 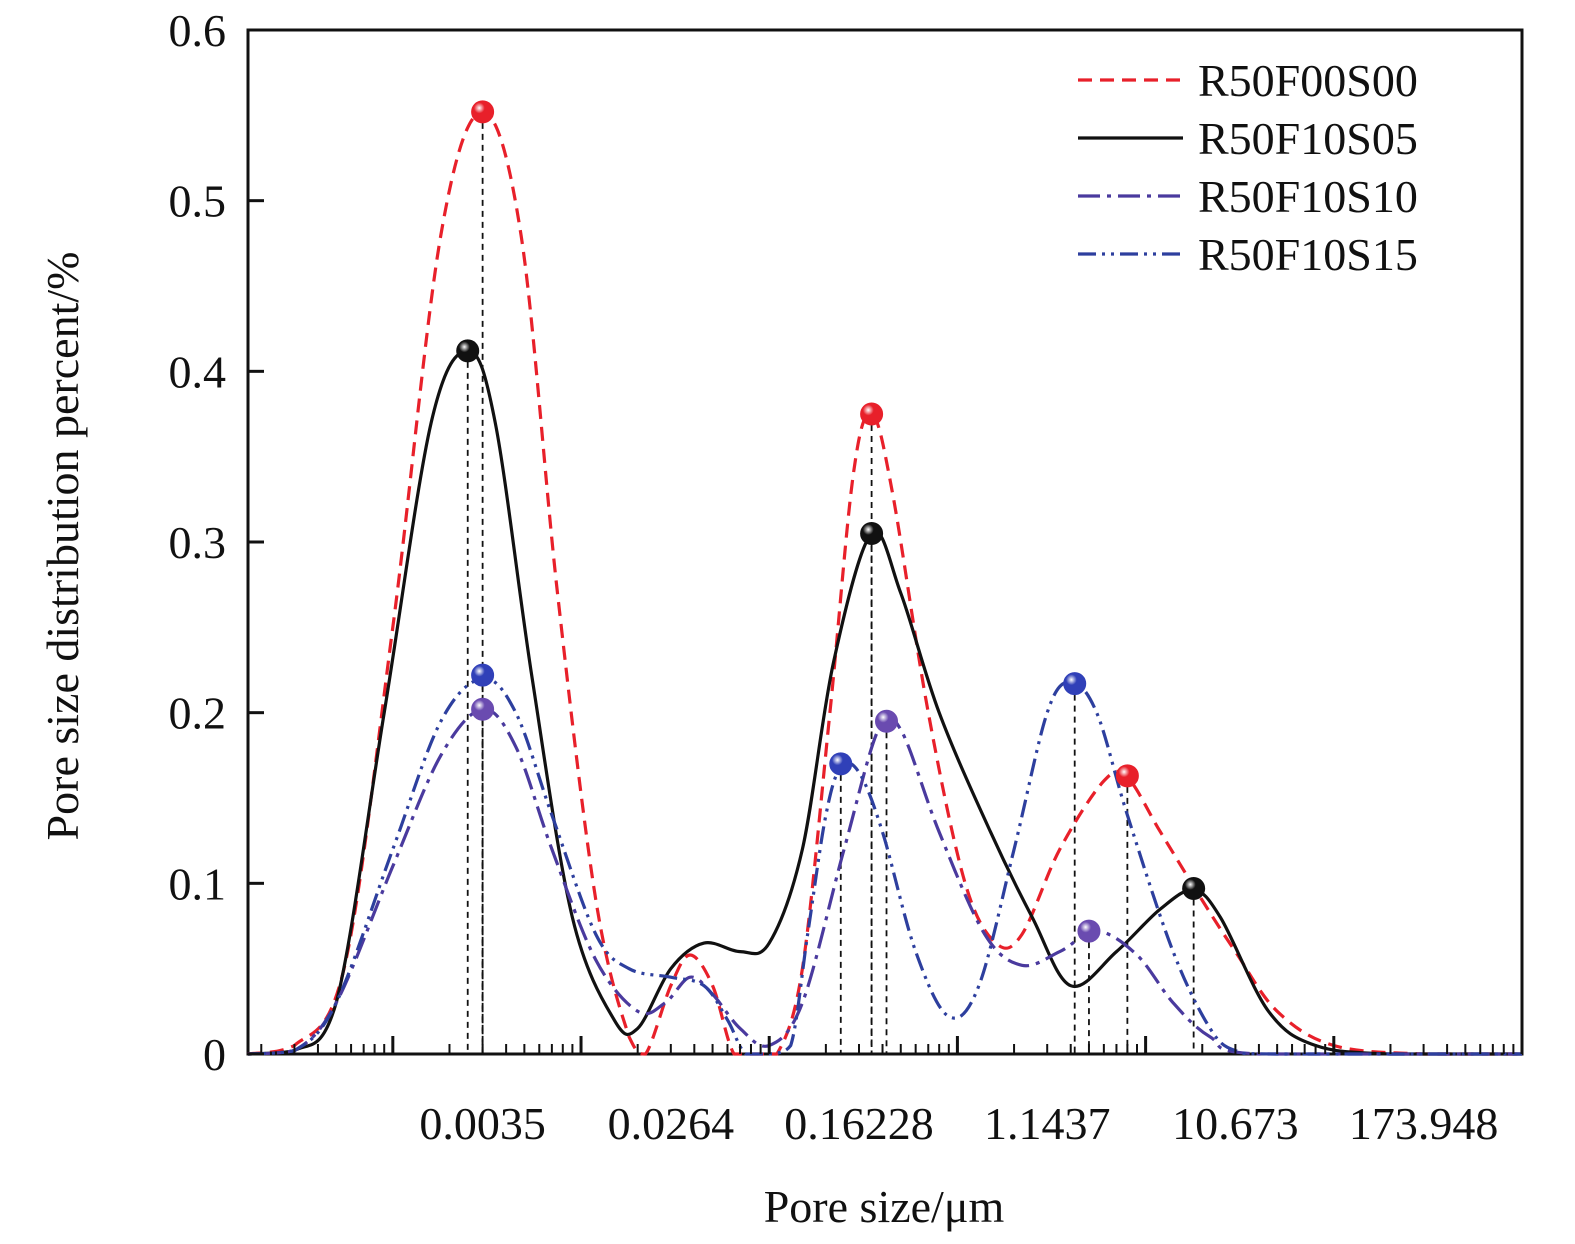 I want to click on y-tick-label: 0.5, so click(x=198, y=201).